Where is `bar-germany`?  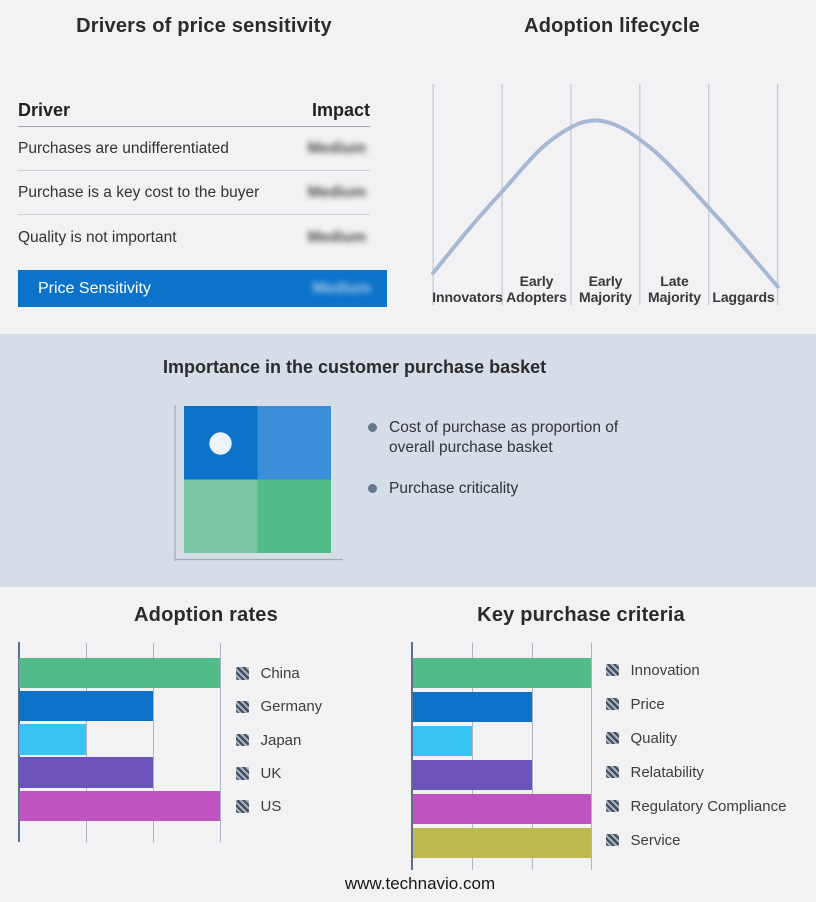 bar-germany is located at coordinates (86, 706).